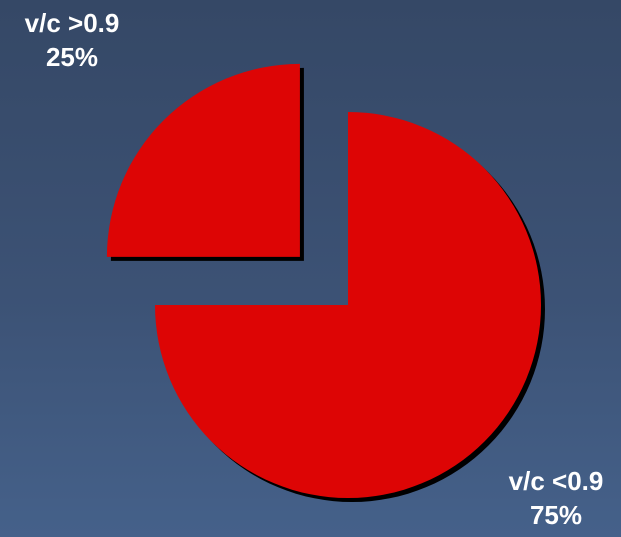 Image resolution: width=621 pixels, height=537 pixels. I want to click on slice-label-small: v/c >0.9 25%, so click(72, 40).